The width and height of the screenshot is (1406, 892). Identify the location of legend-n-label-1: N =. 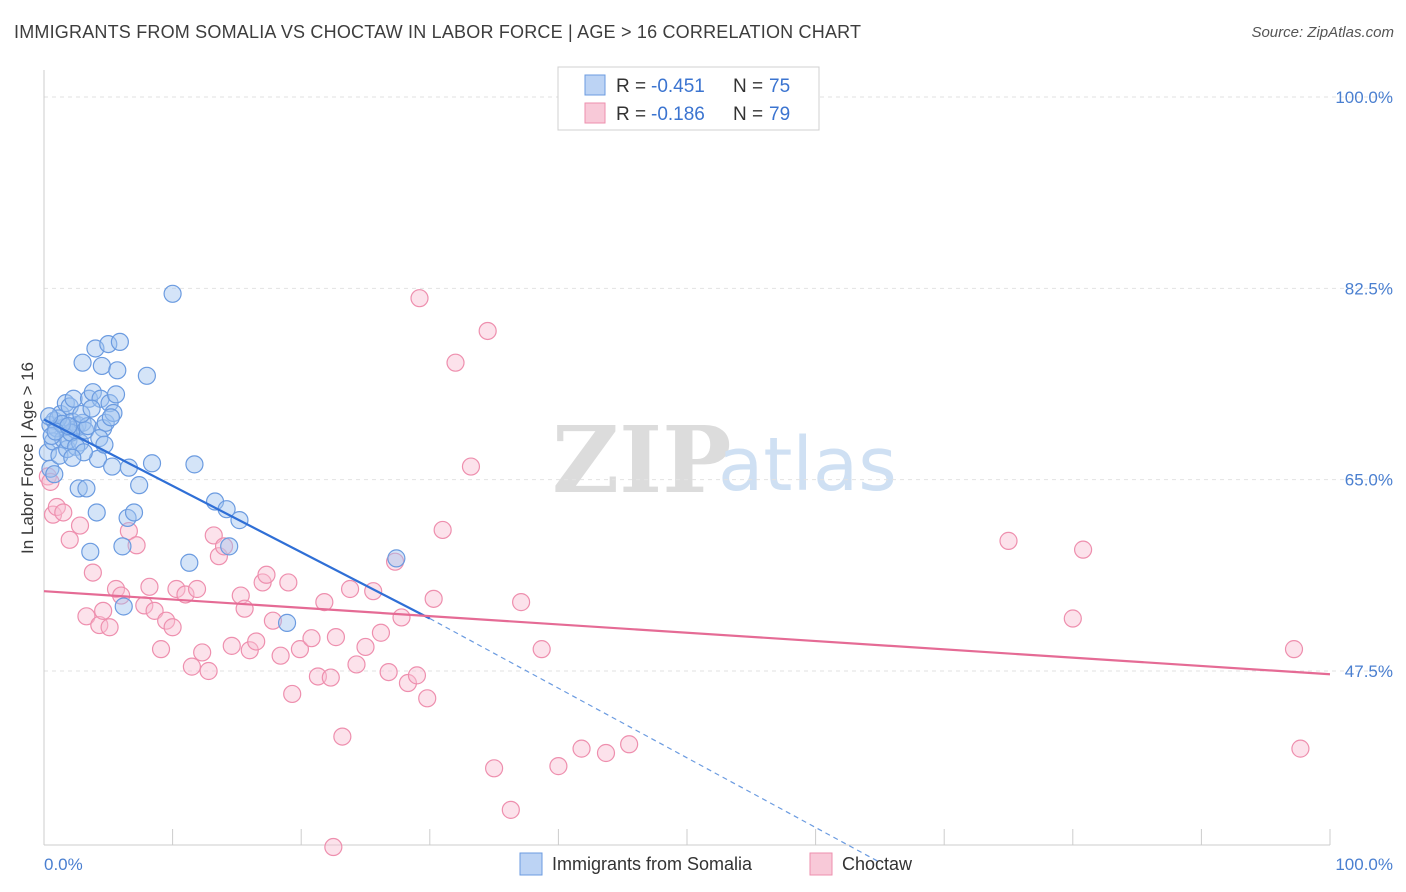
(748, 86).